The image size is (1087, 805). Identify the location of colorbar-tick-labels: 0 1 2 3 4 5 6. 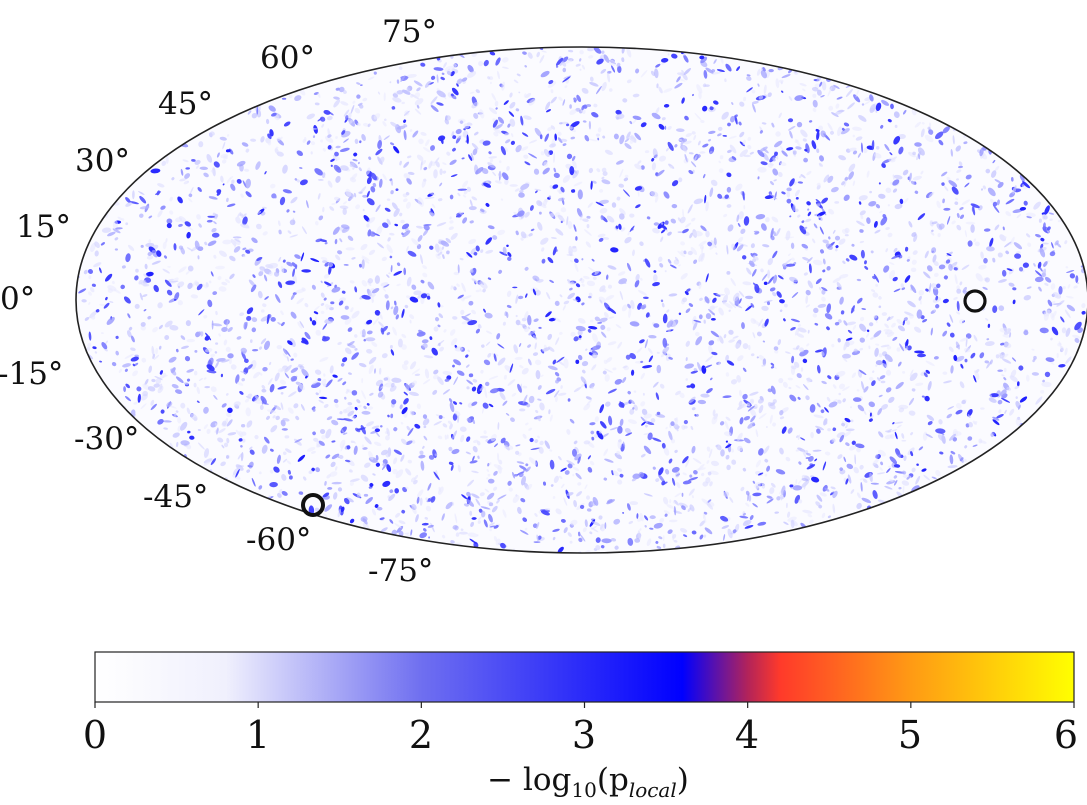
(580, 735).